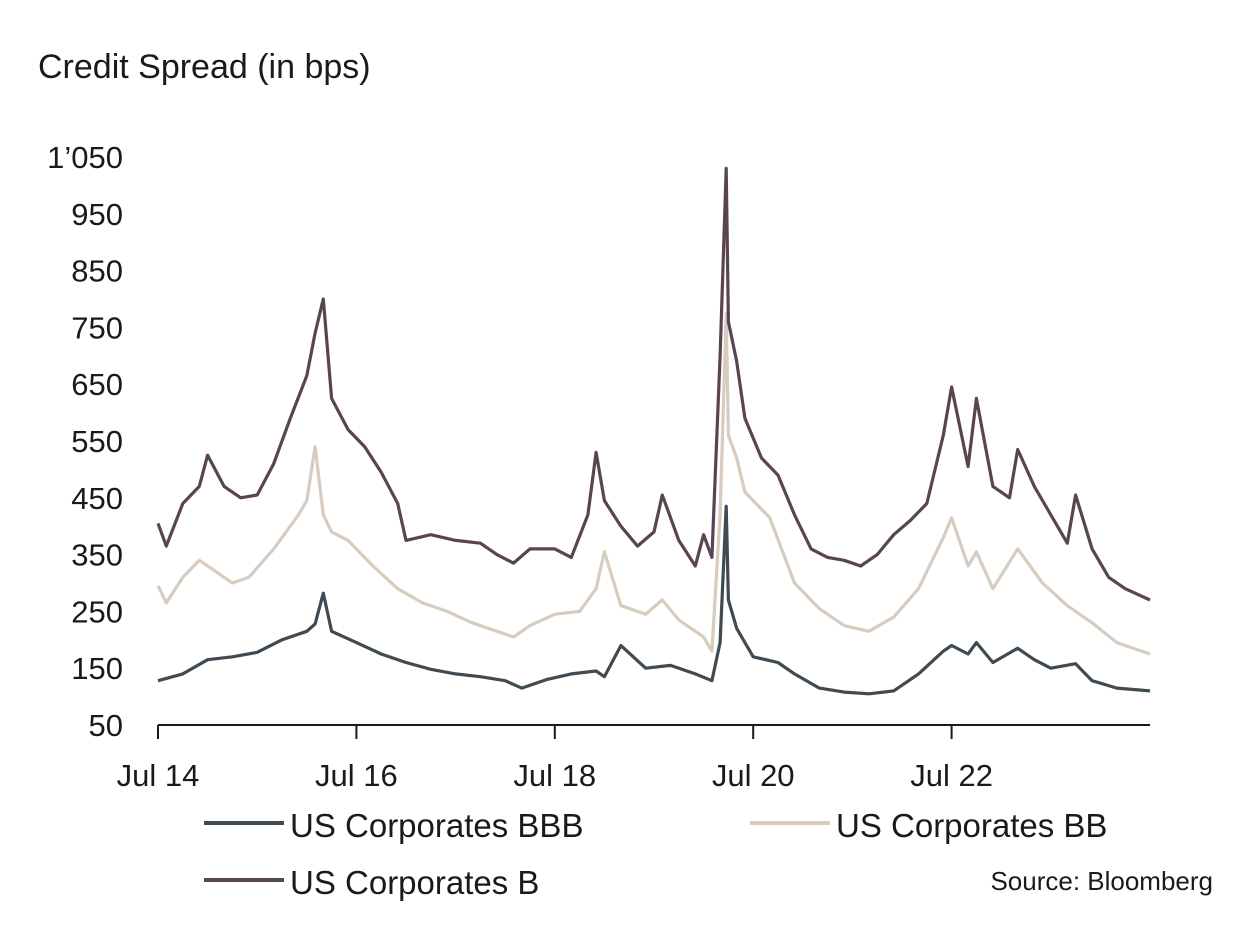  I want to click on source-note: Source: Bloomberg, so click(1101, 881).